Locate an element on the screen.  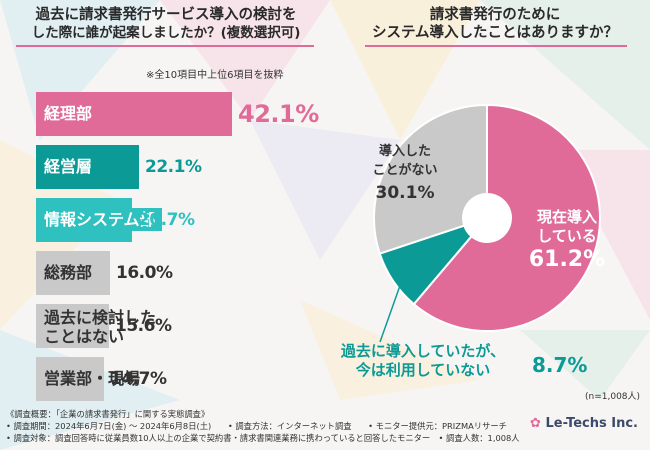
donut-slice-label: 現在導入 している 61.2% is located at coordinates (567, 240).